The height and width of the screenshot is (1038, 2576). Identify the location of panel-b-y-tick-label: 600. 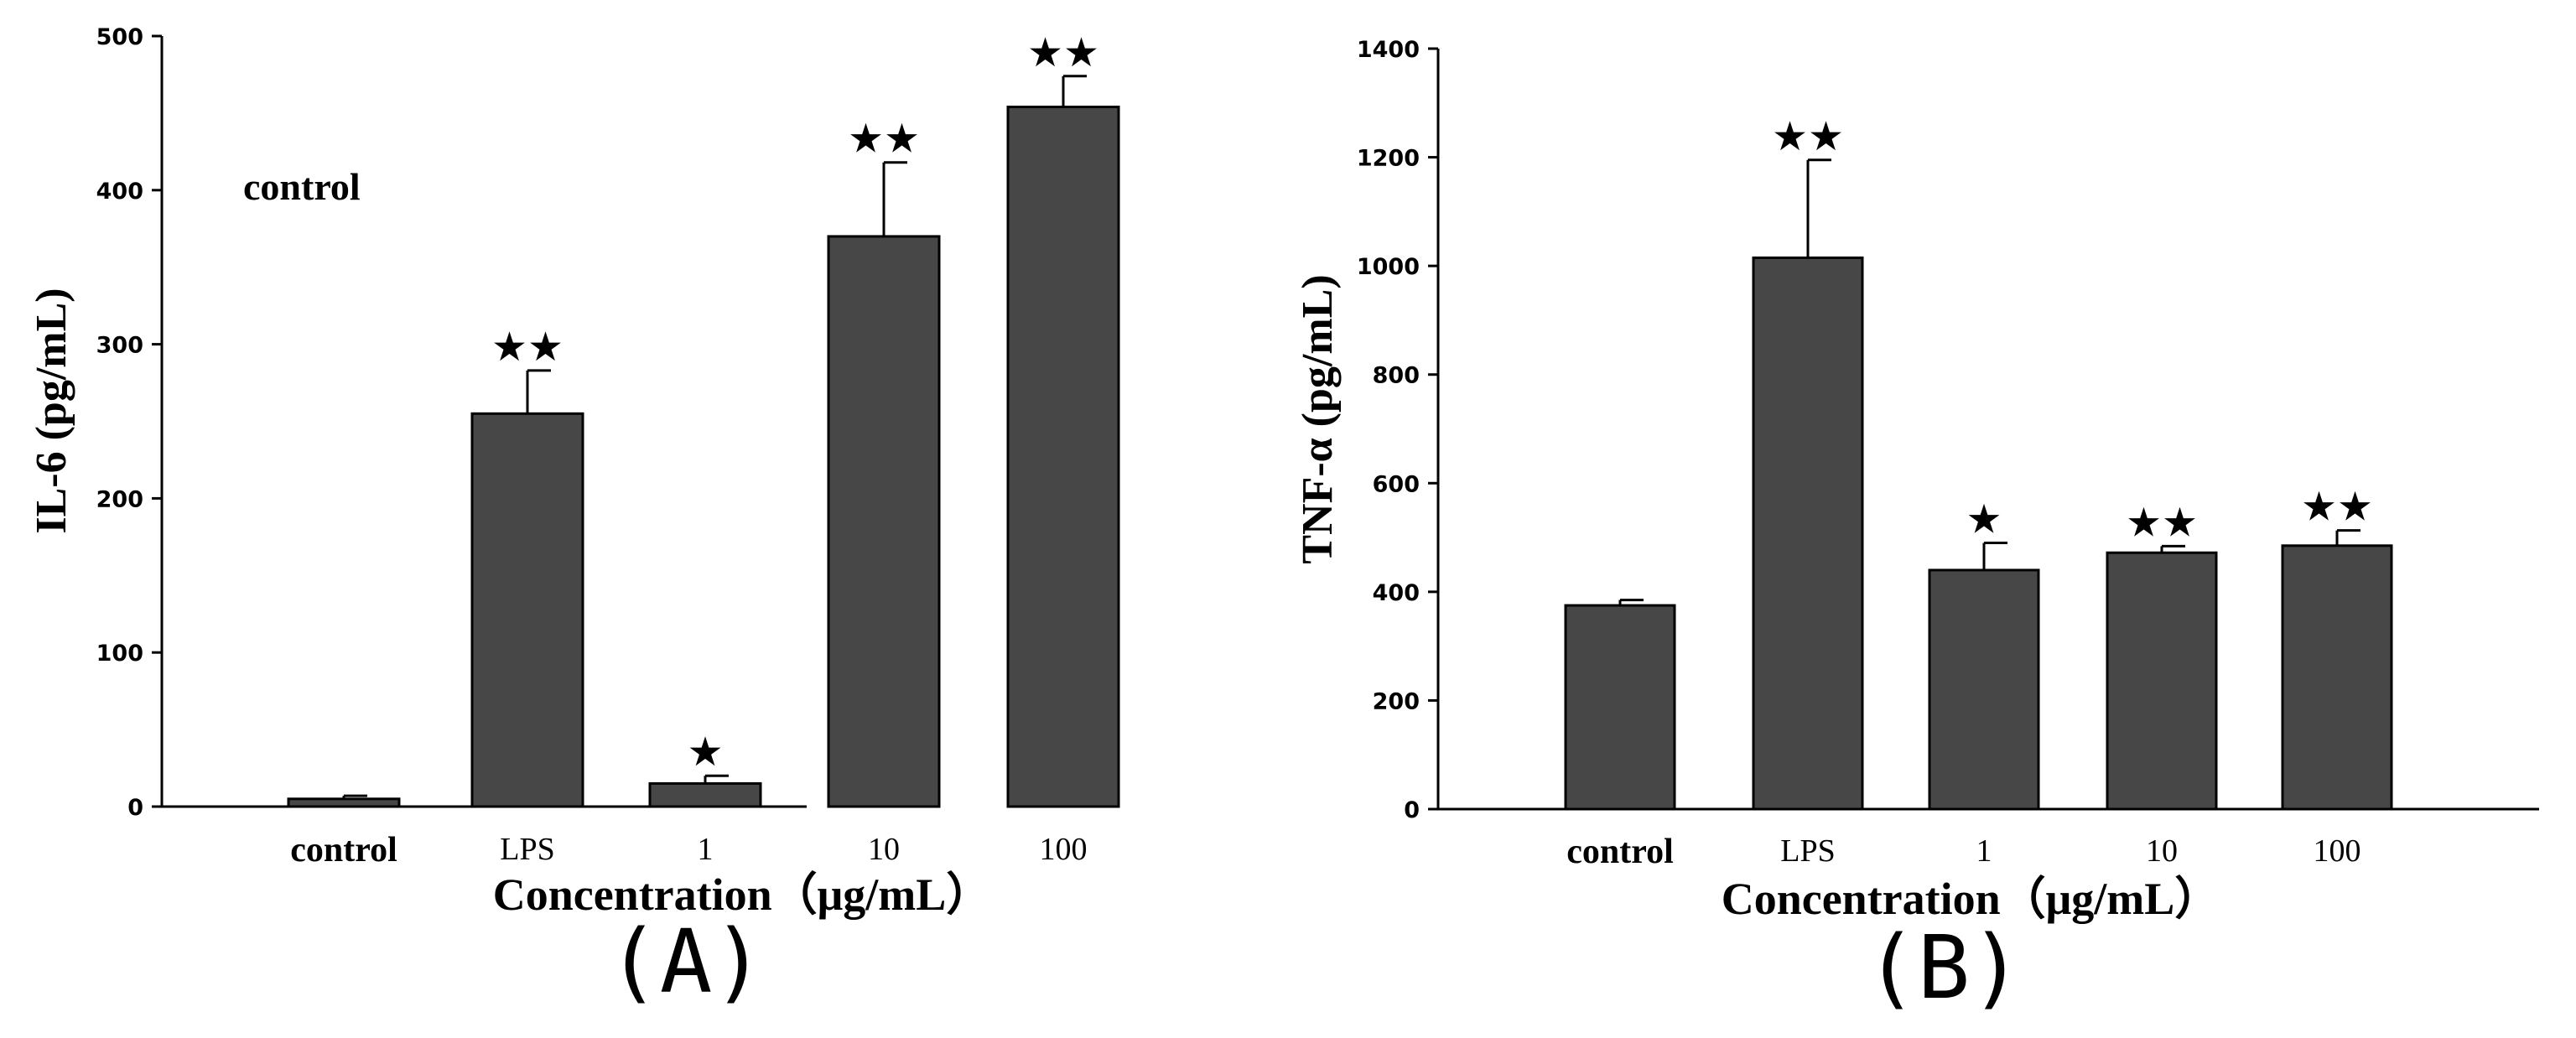
(1396, 484).